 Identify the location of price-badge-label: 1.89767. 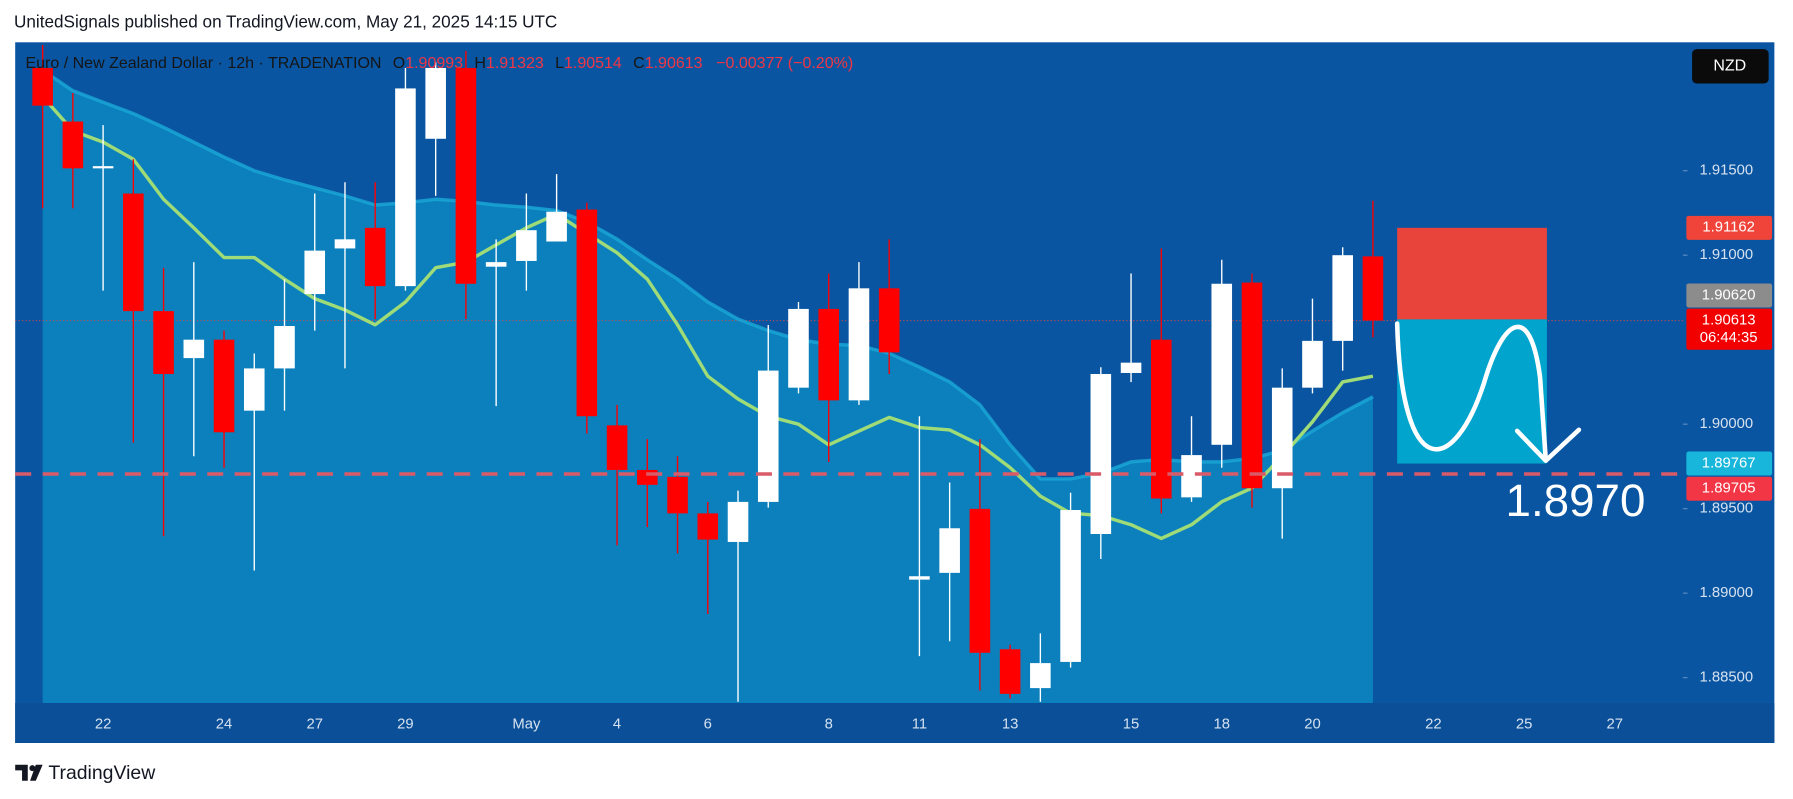
(1729, 463).